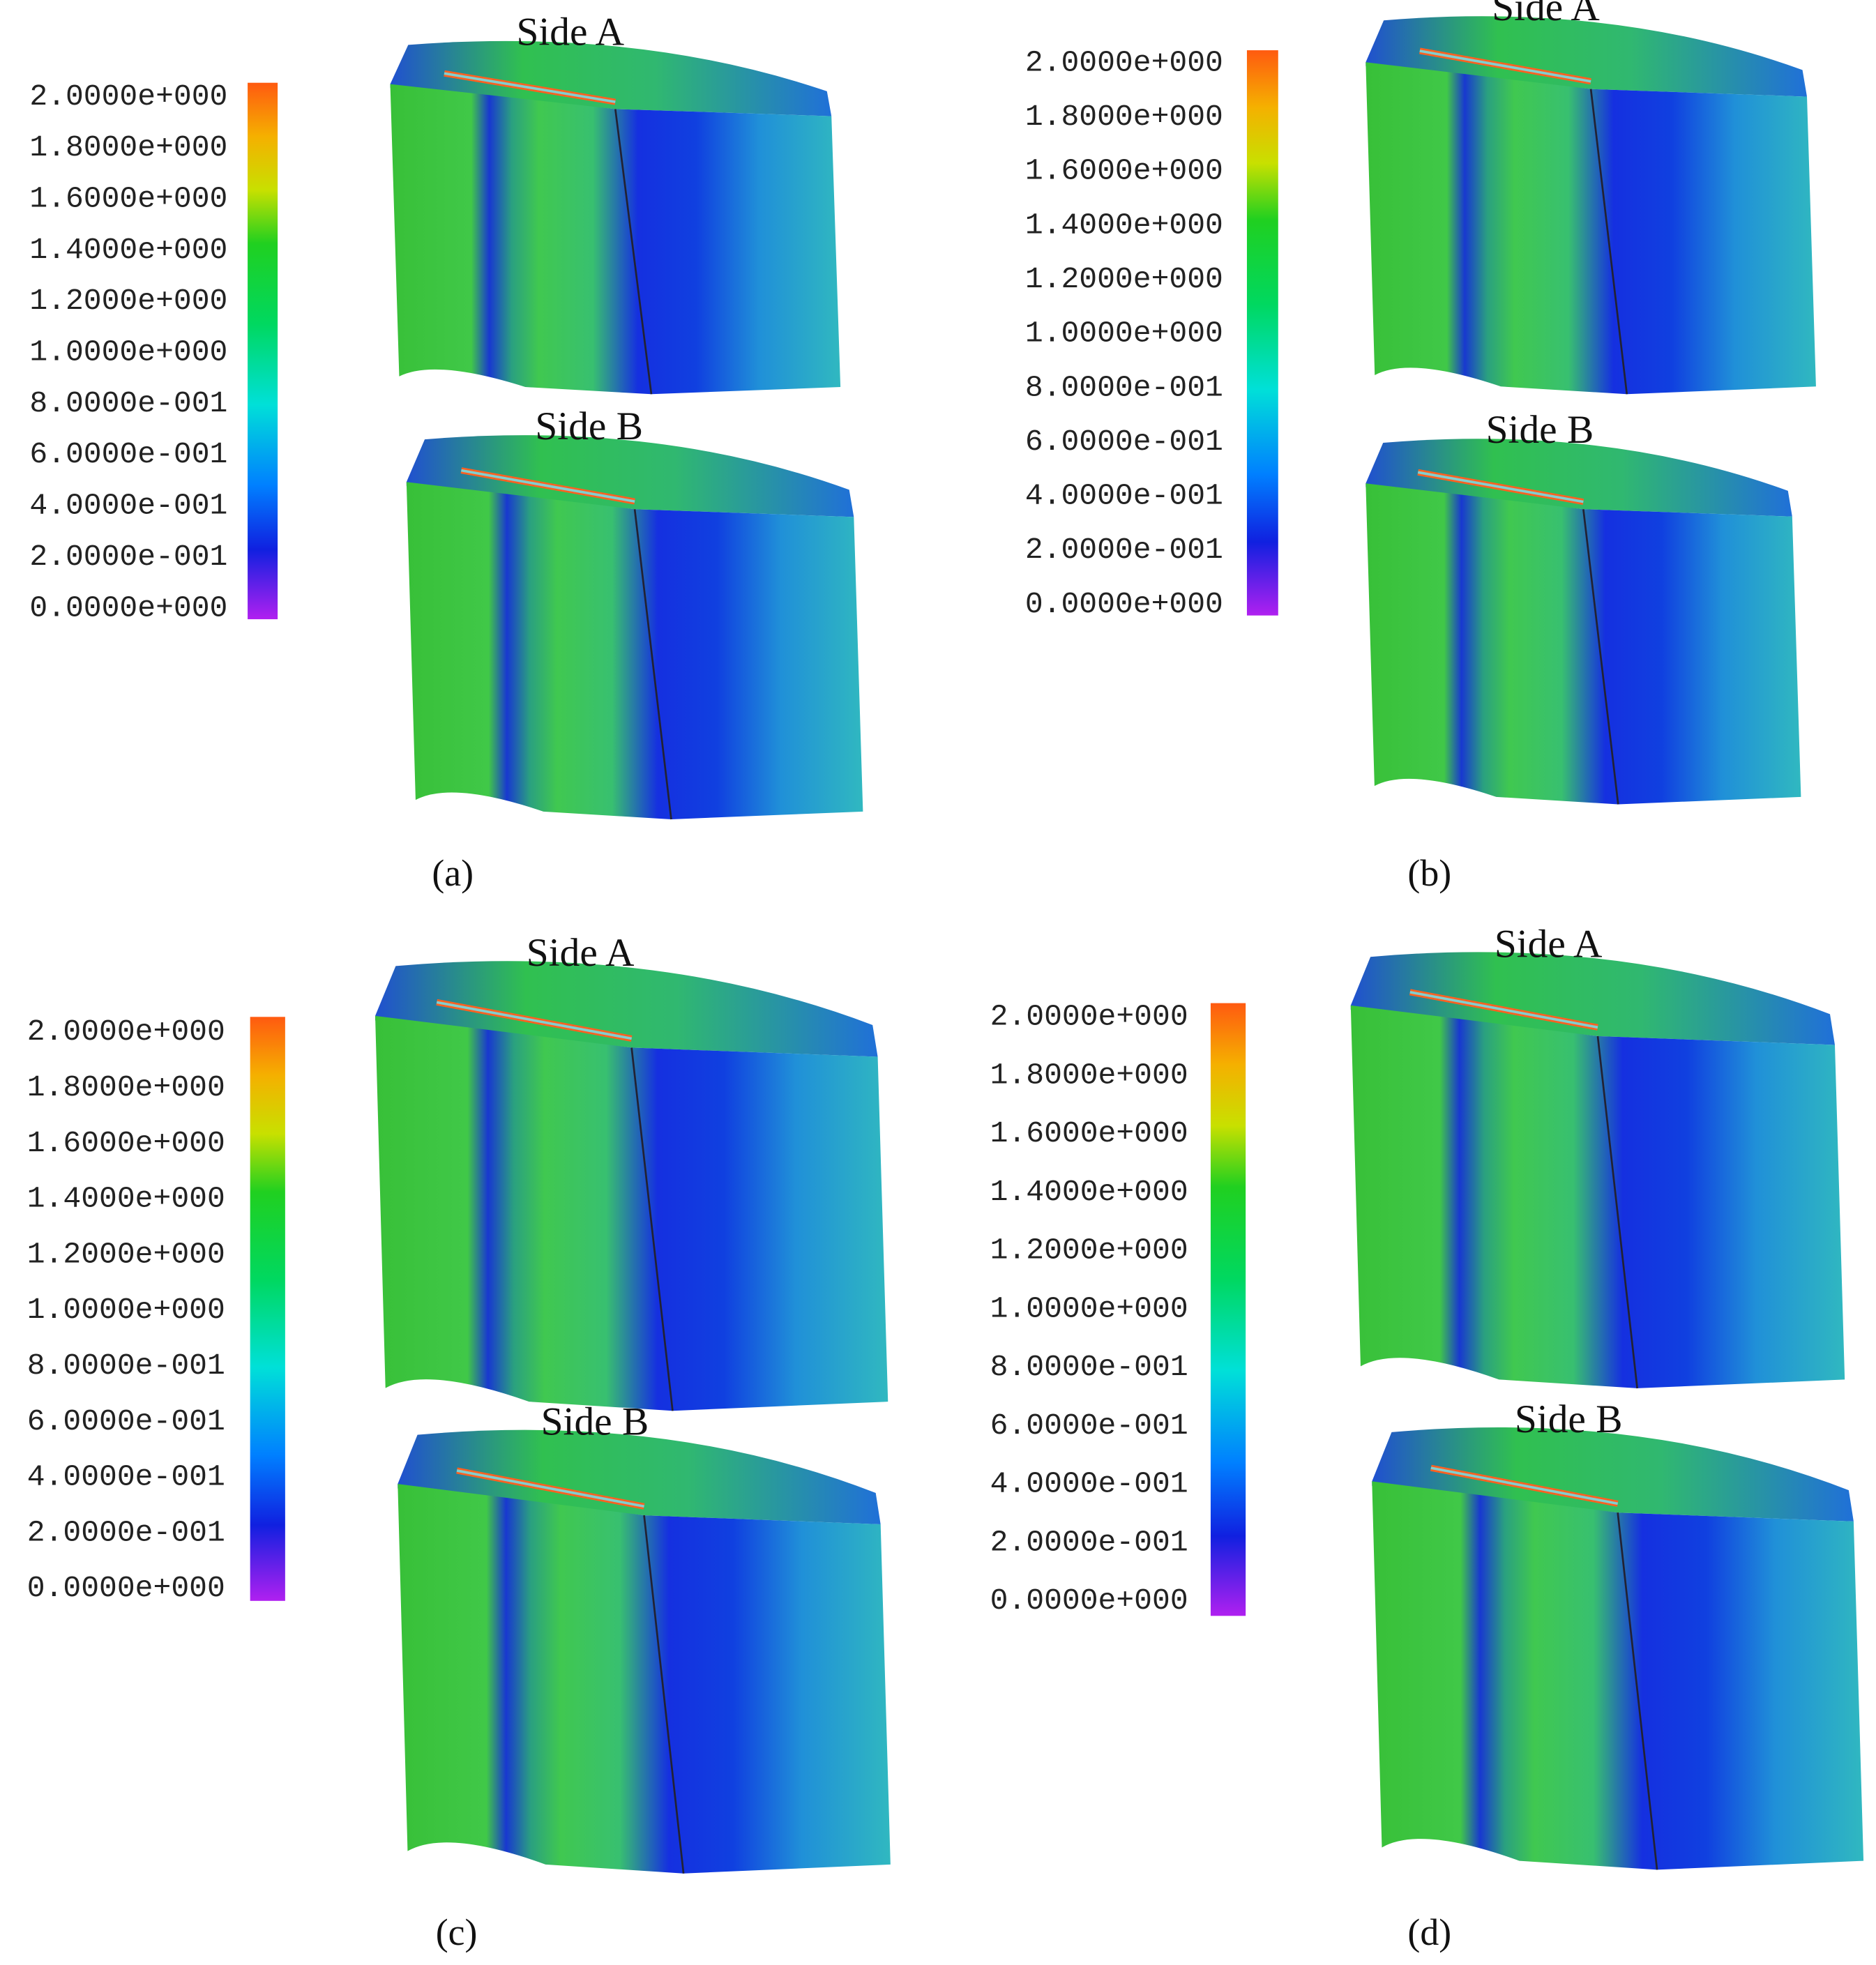 Image resolution: width=1876 pixels, height=1965 pixels. I want to click on panel-label: (b), so click(1429, 873).